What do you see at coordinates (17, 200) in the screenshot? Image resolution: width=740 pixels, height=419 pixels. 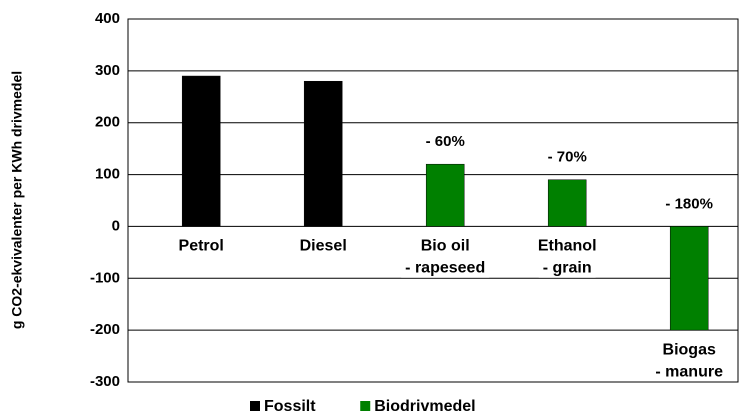 I see `y-axis-label: g CO2-ekvivalenter per KWh drivmedel` at bounding box center [17, 200].